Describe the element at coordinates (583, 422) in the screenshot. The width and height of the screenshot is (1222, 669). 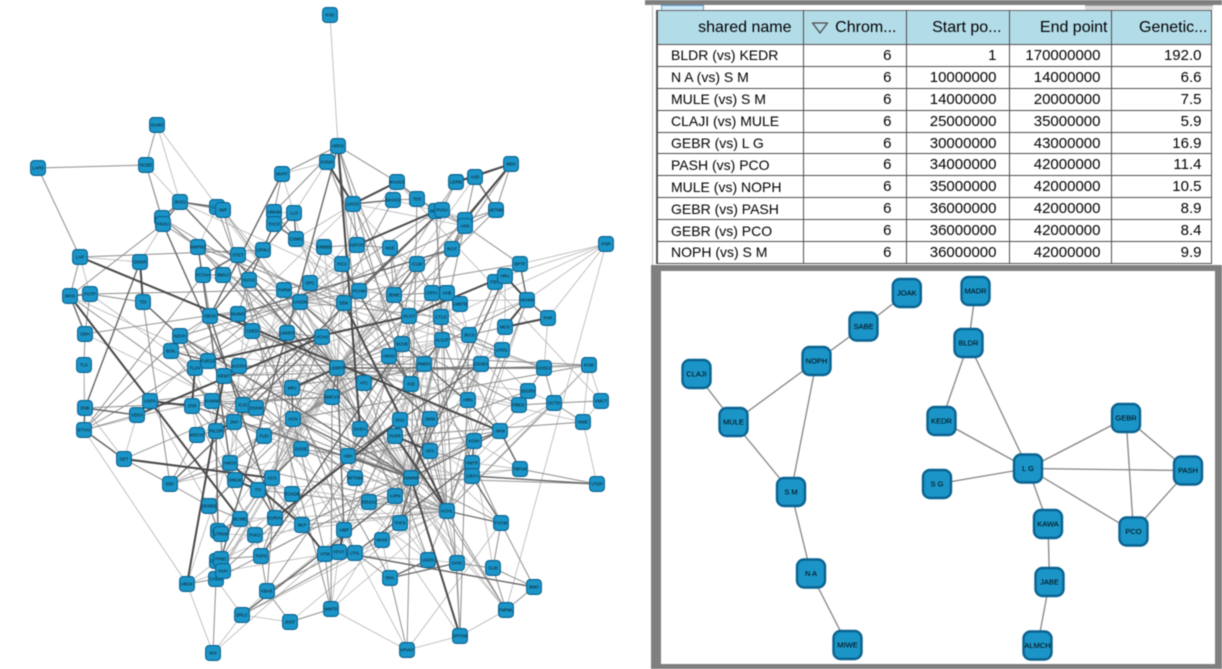
I see `svg-text: NWE` at that location.